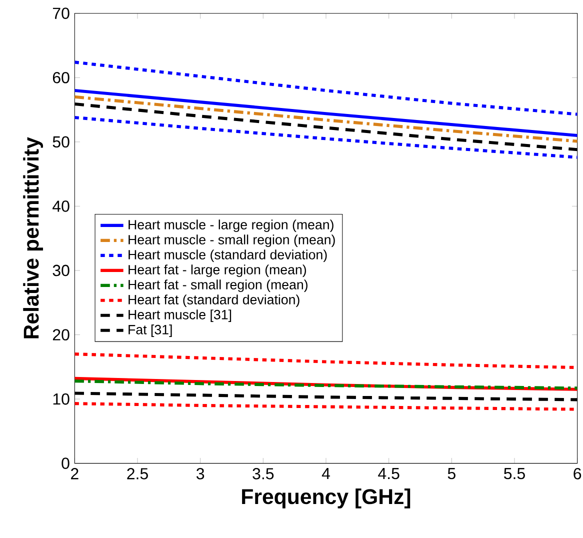 Image resolution: width=583 pixels, height=538 pixels. Describe the element at coordinates (150, 330) in the screenshot. I see `legend-label: Fat [31]` at that location.